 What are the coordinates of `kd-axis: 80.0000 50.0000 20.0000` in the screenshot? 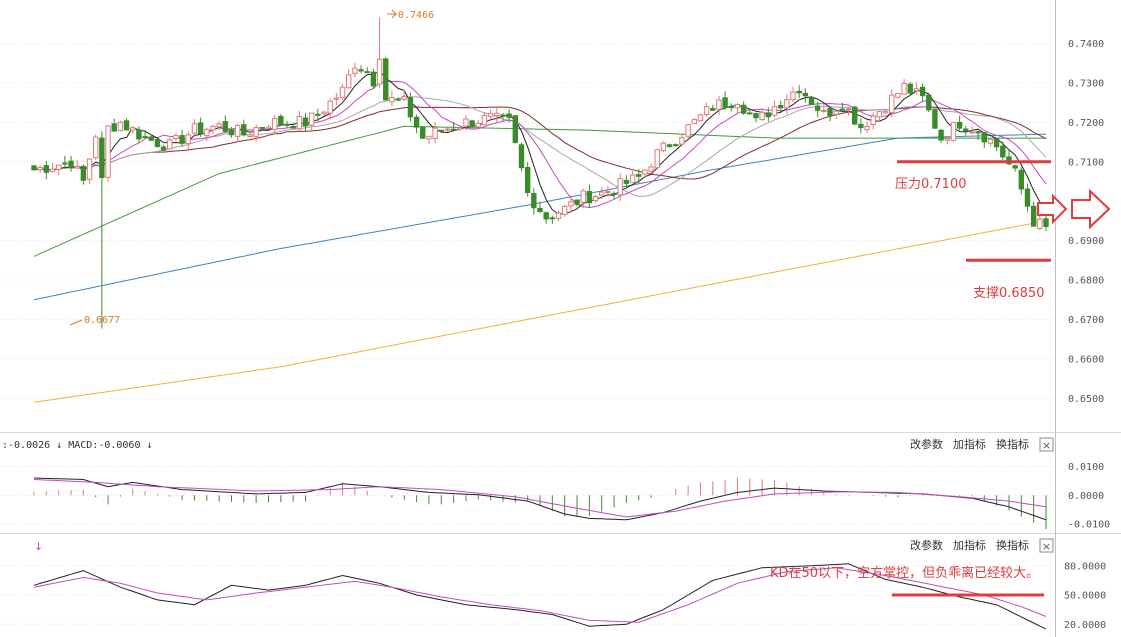 It's located at (1085, 596).